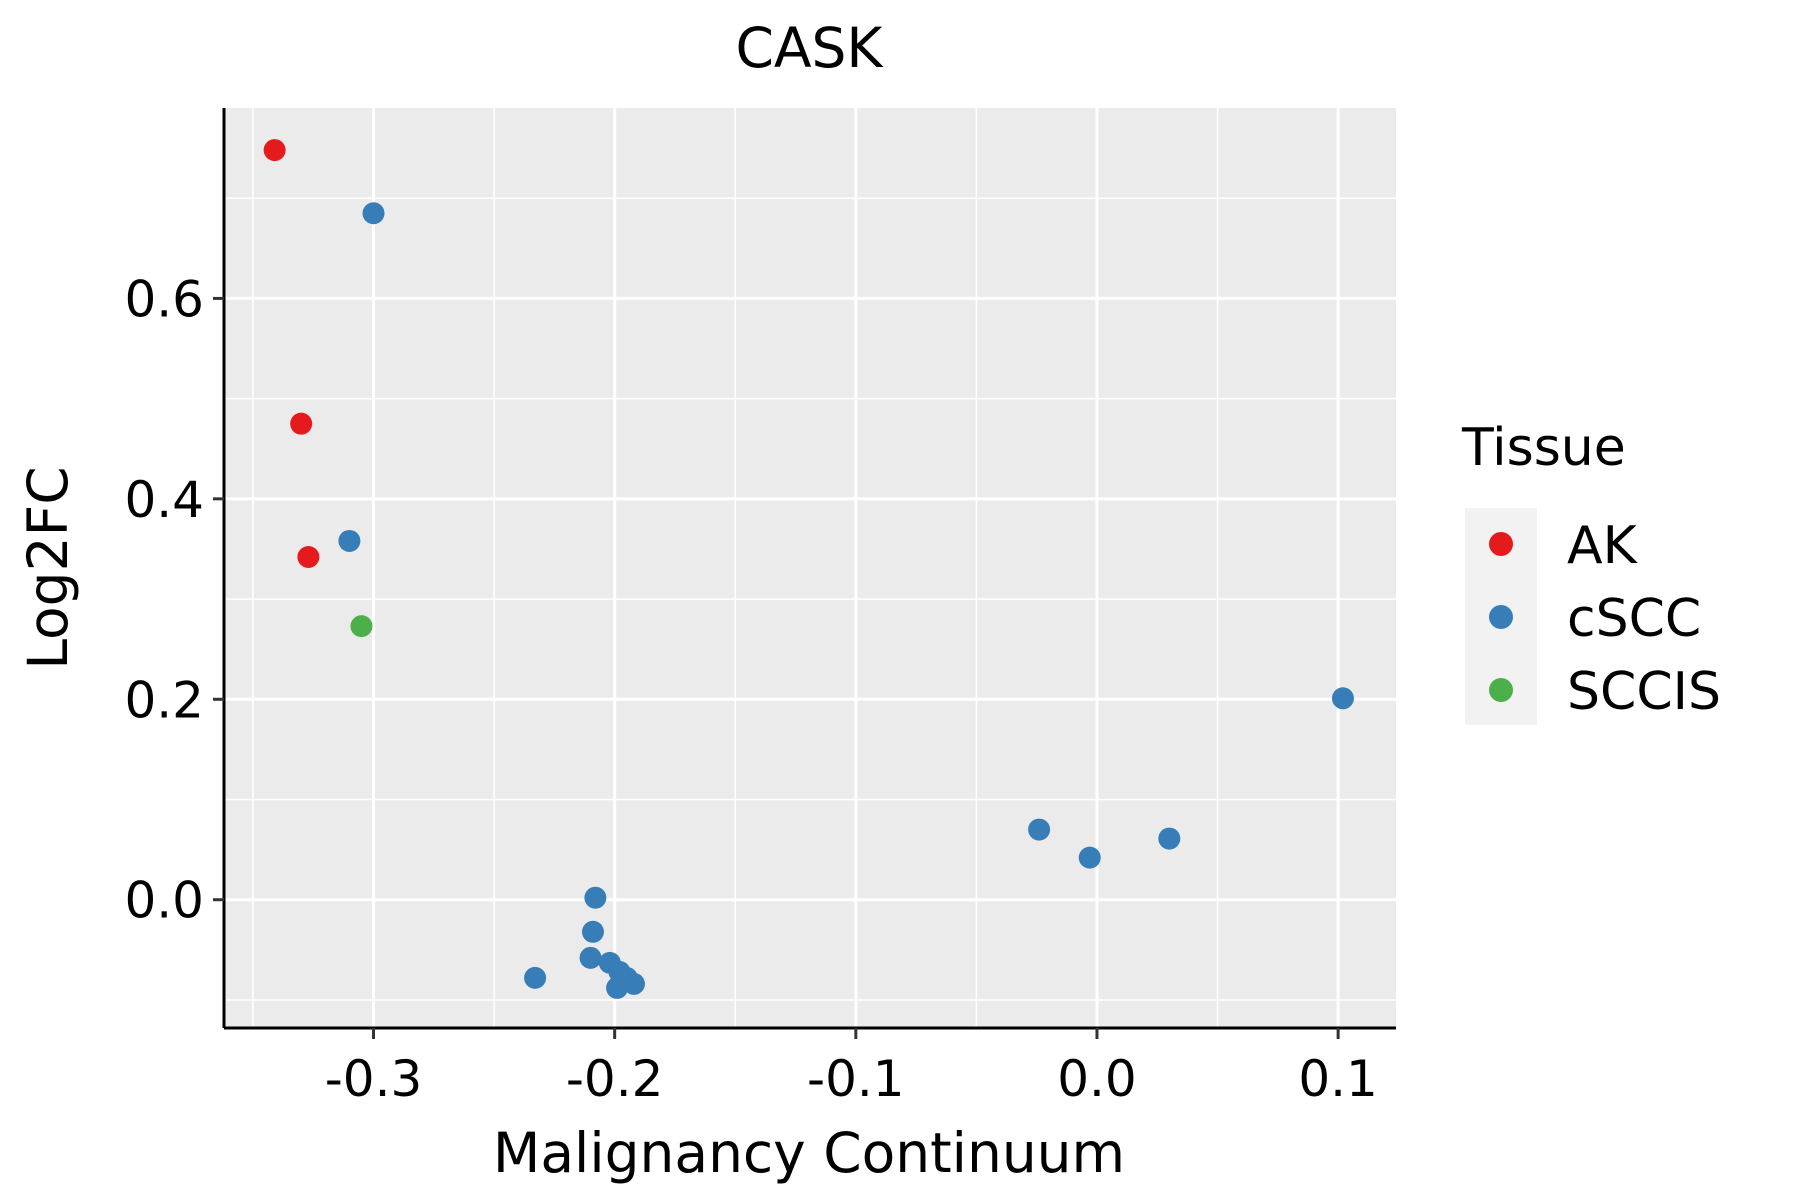 Image resolution: width=1800 pixels, height=1200 pixels. I want to click on x-tick-label-2: -0.1, so click(856, 1079).